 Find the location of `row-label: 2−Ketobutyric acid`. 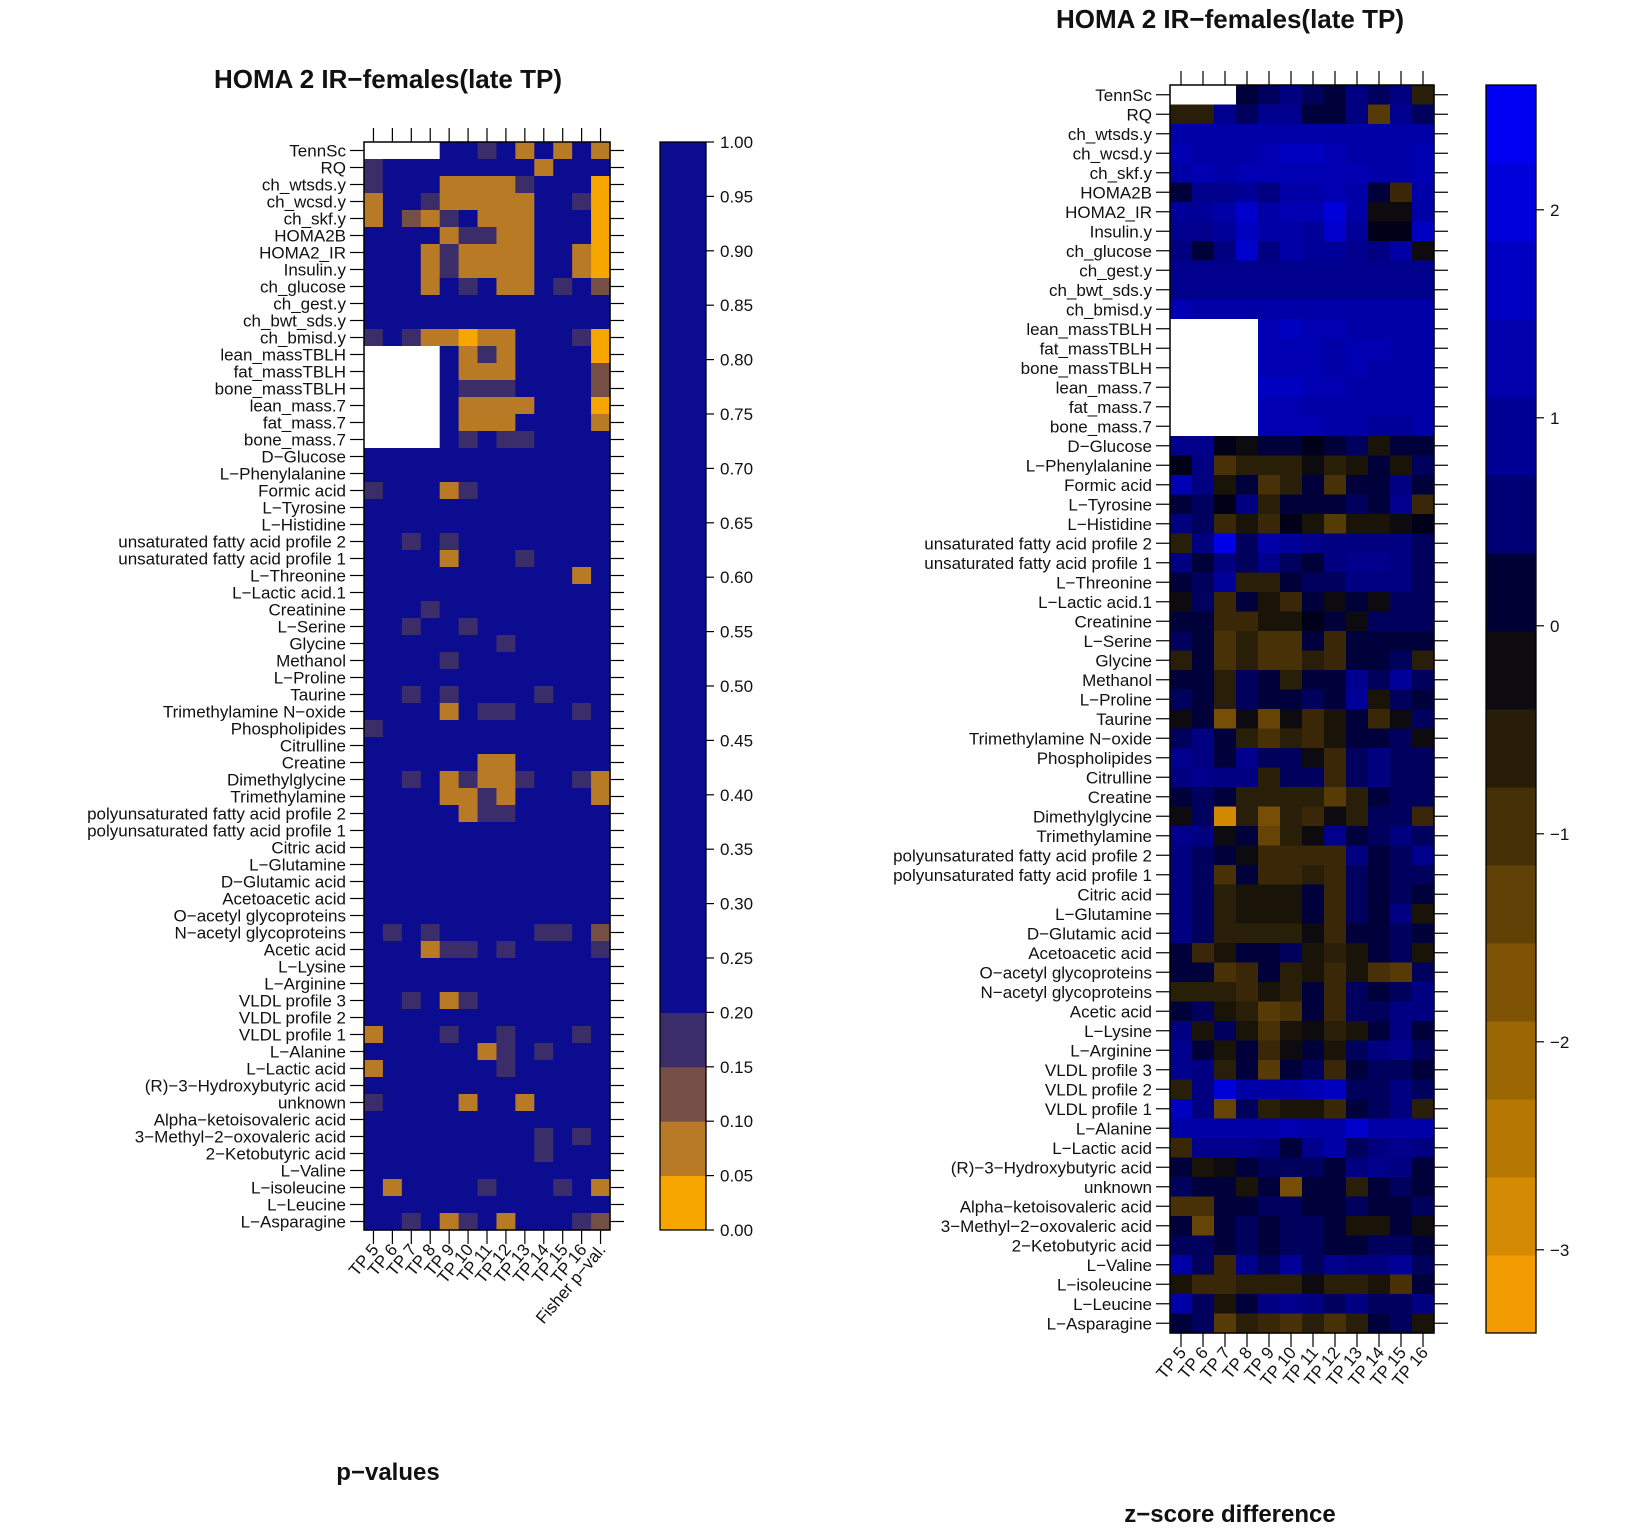

row-label: 2−Ketobutyric acid is located at coordinates (1082, 1245).